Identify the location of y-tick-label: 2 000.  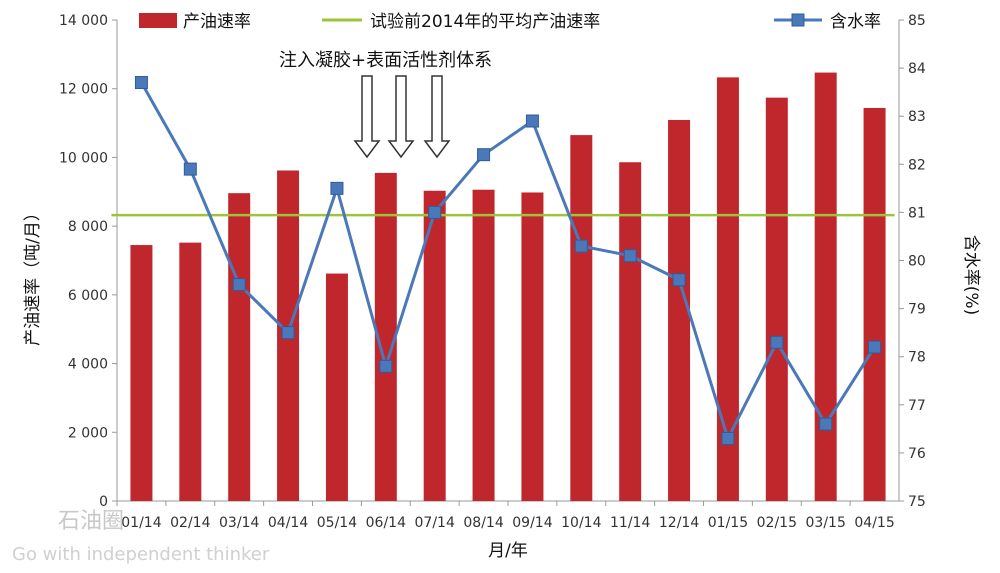
(88, 433).